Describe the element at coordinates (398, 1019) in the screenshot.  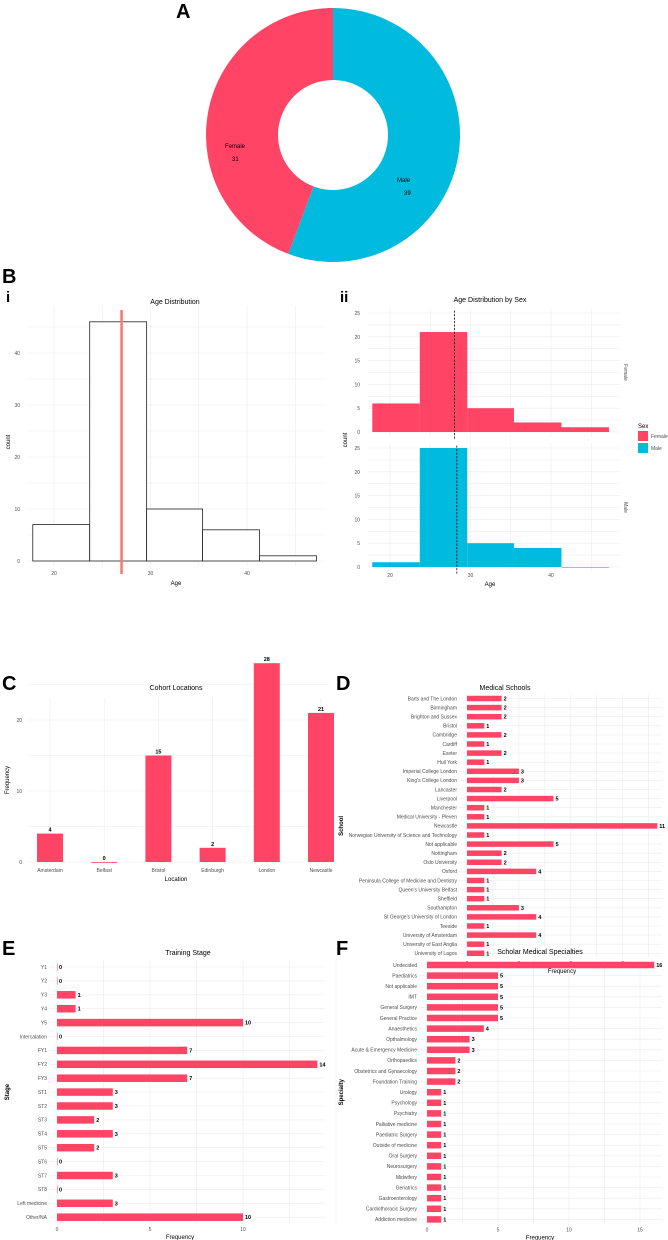
I see `y-tick-label: General Practice` at that location.